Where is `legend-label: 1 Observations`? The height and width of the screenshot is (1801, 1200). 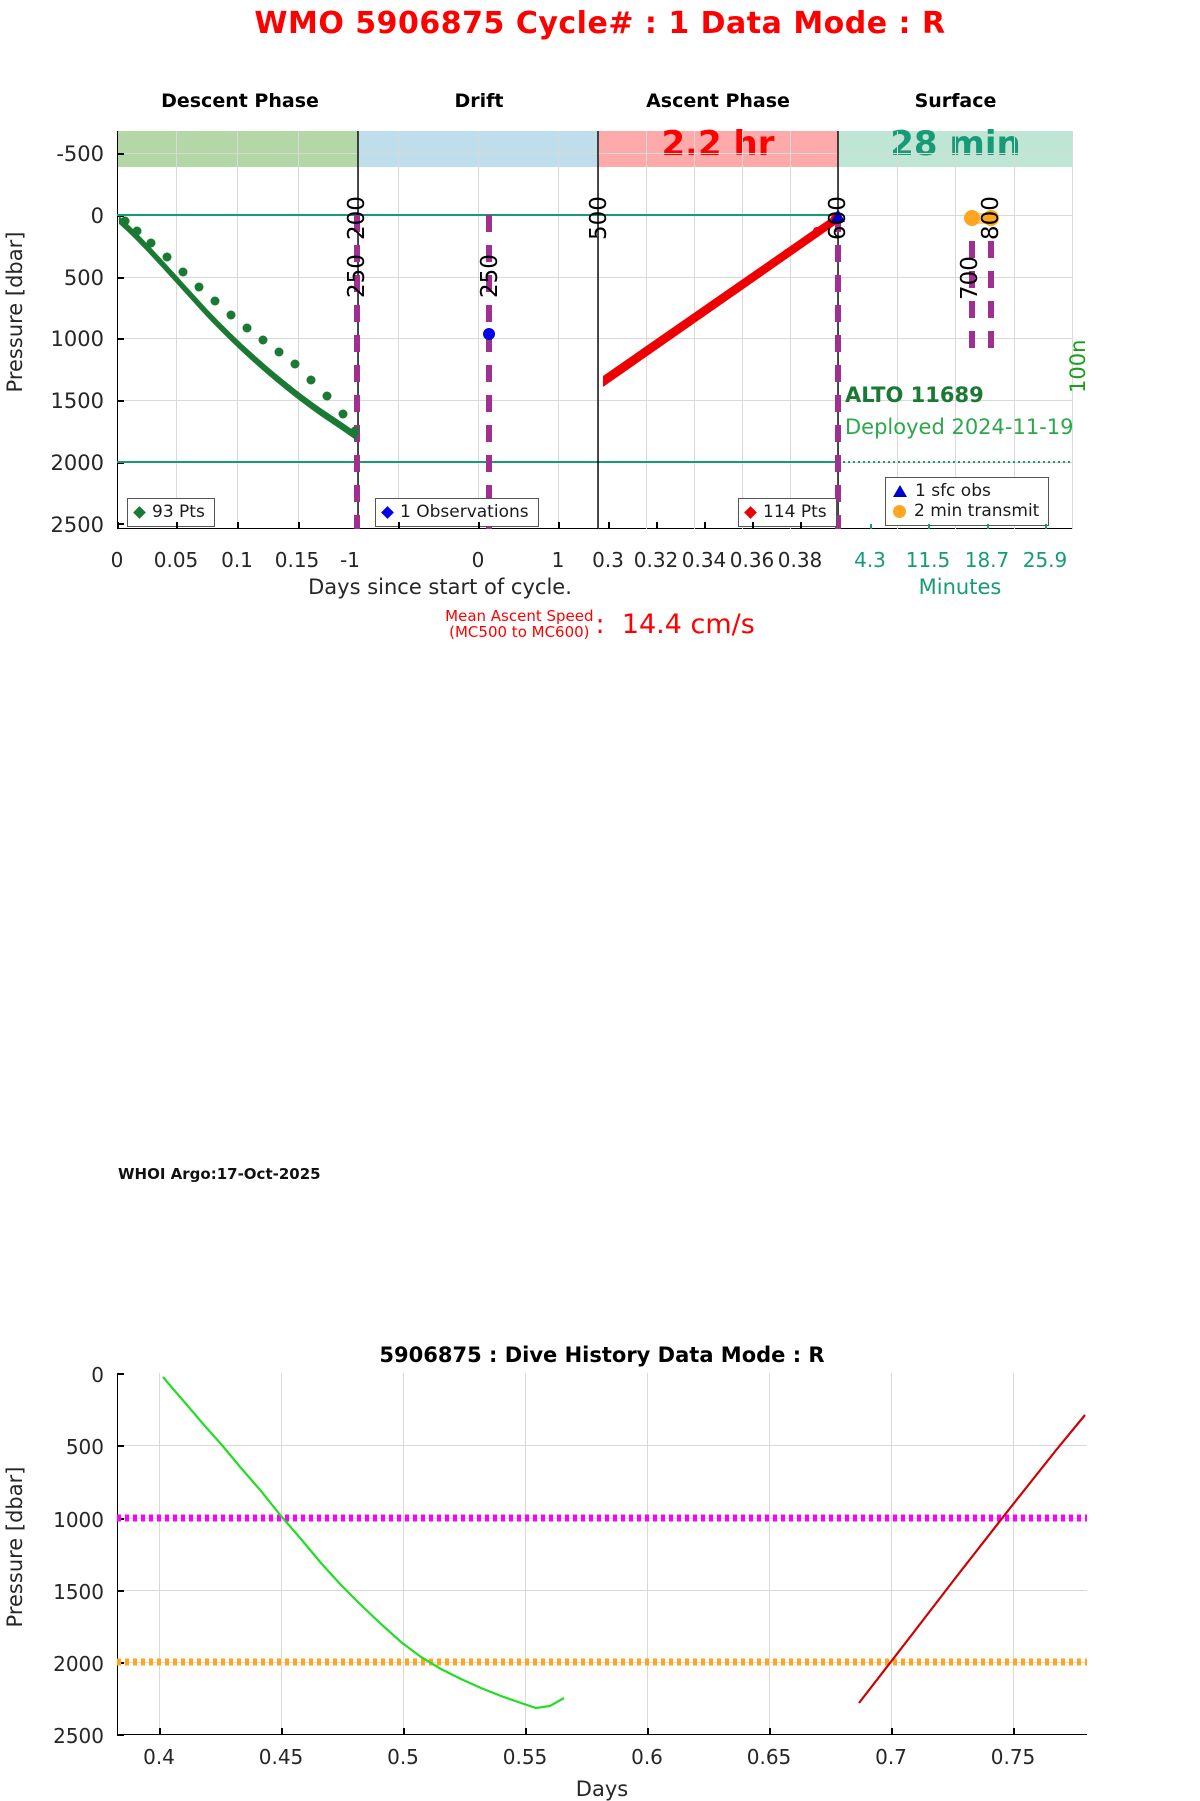
legend-label: 1 Observations is located at coordinates (464, 512).